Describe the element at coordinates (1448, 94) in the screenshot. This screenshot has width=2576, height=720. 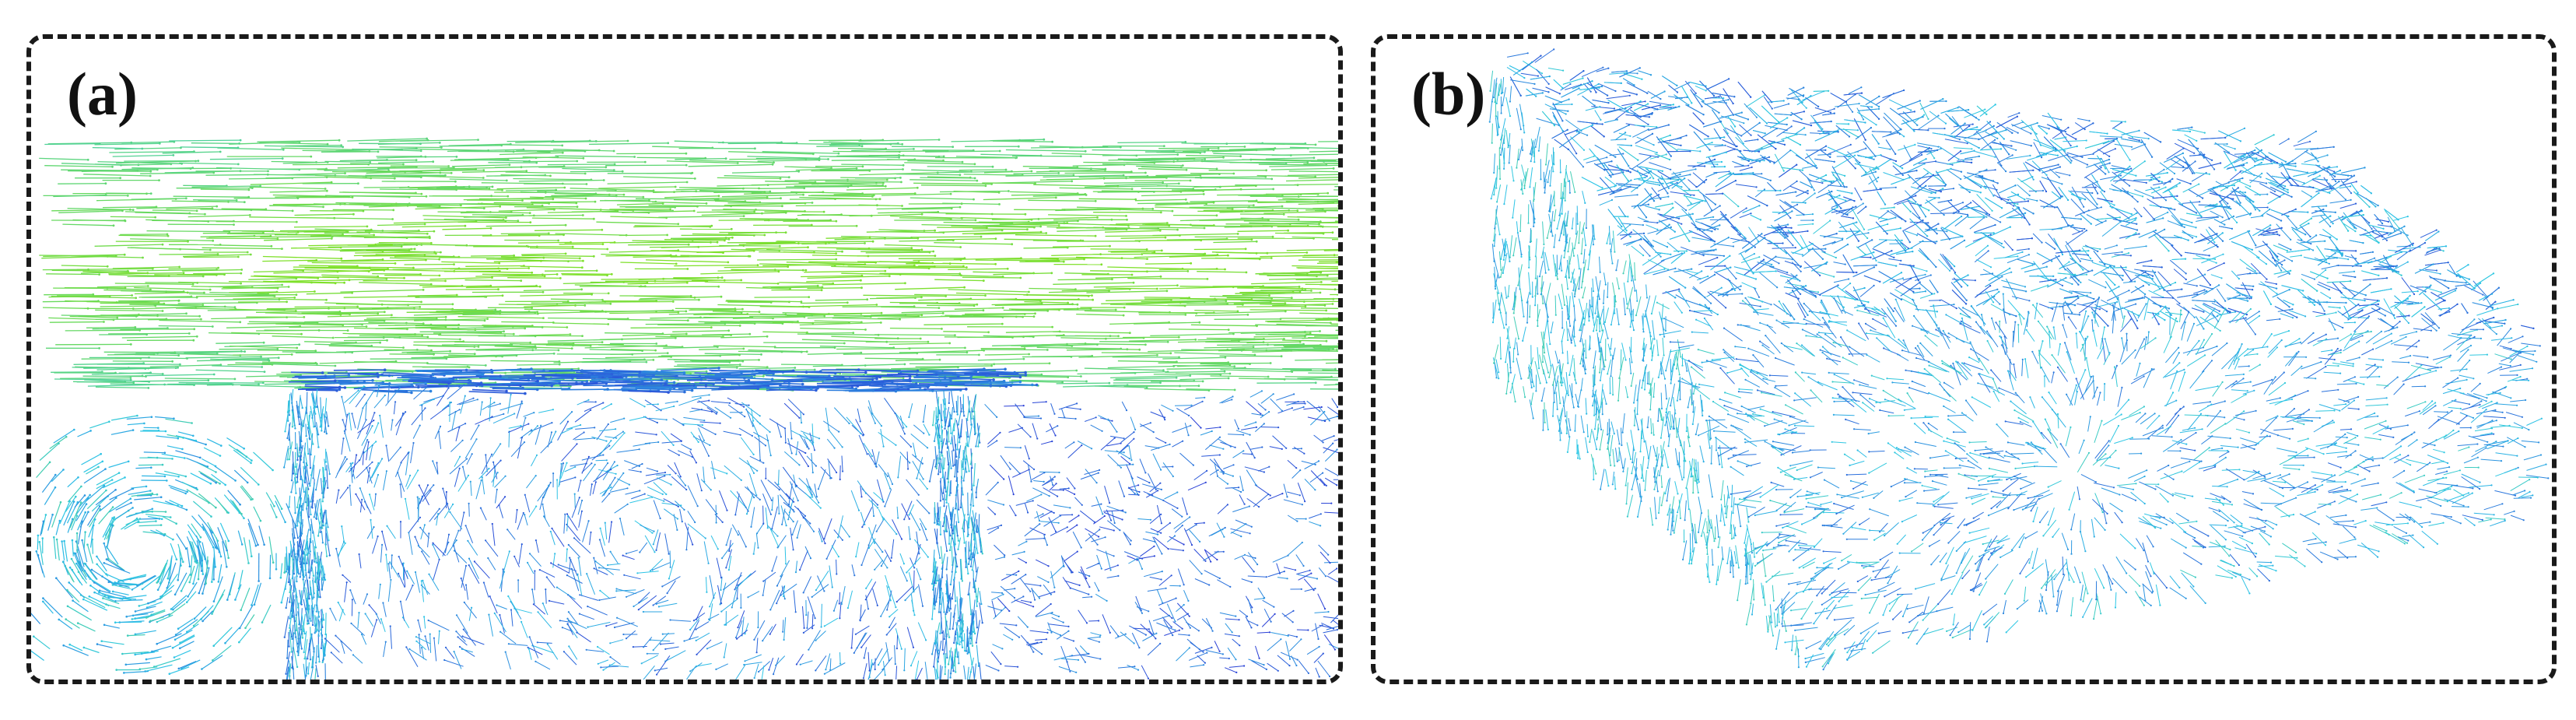
I see `panel-b-label: (b)` at that location.